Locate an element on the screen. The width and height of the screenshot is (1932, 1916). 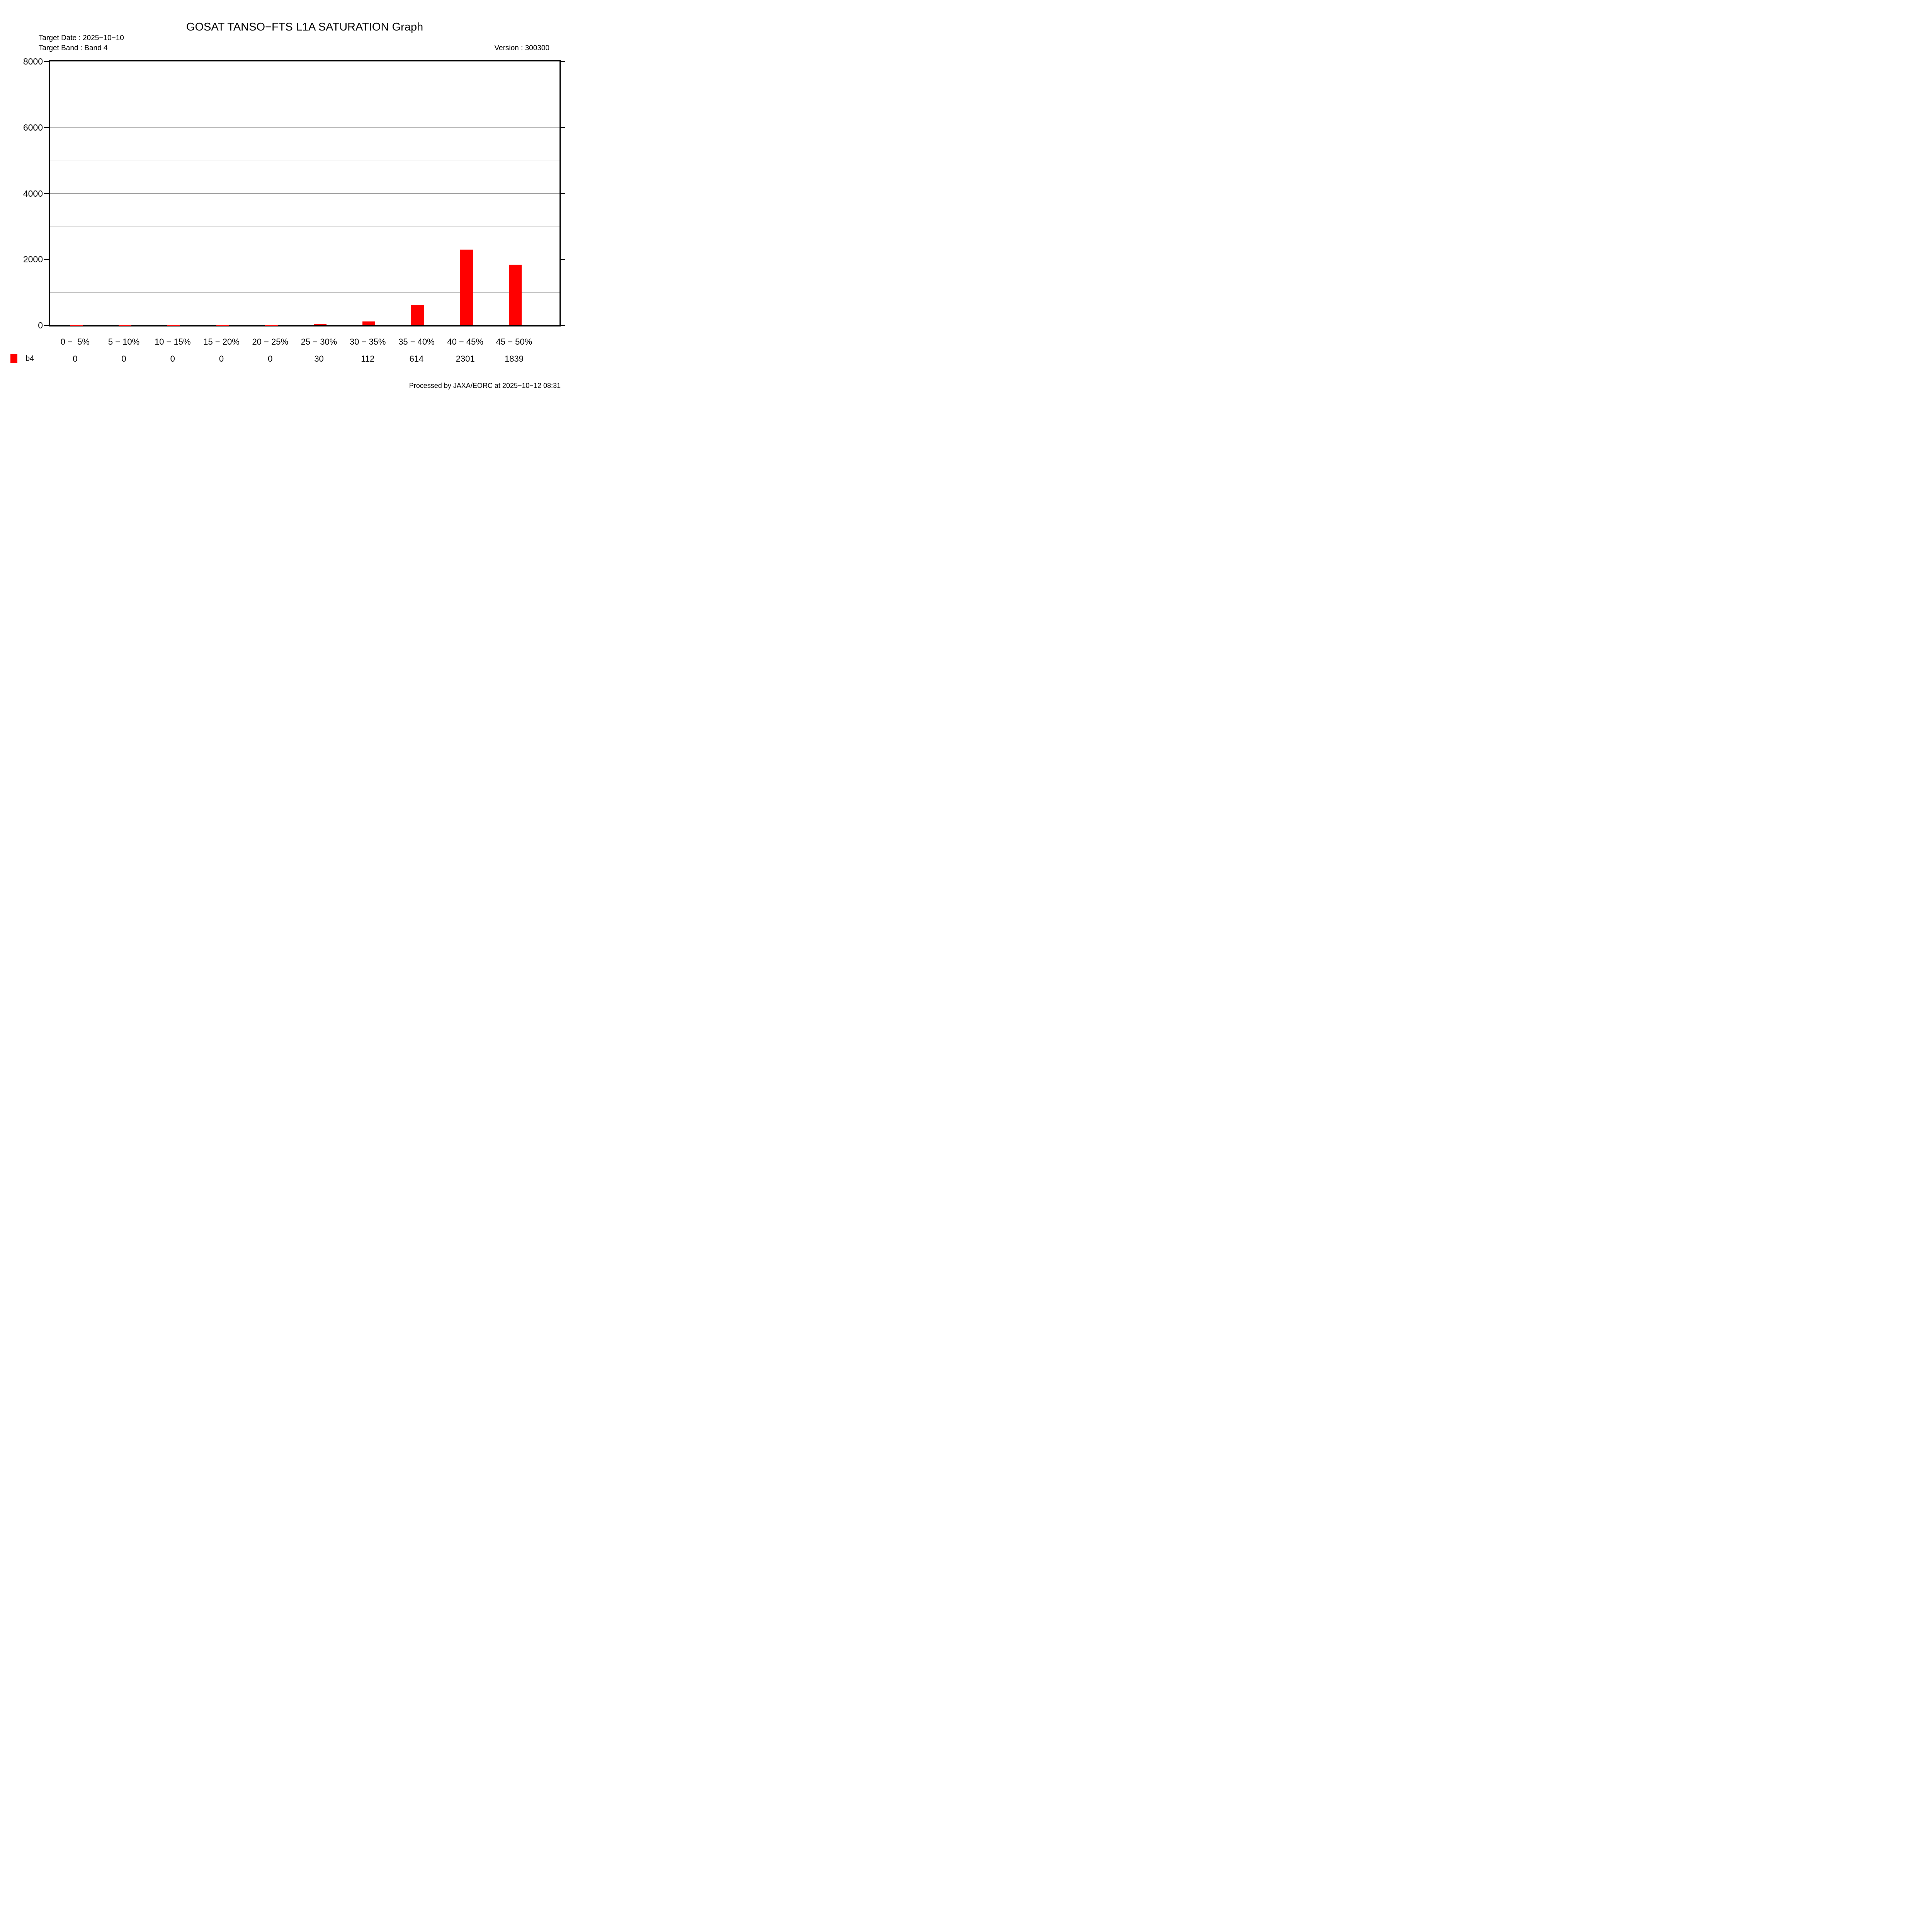
x-category-label: 10 − 15% is located at coordinates (173, 342).